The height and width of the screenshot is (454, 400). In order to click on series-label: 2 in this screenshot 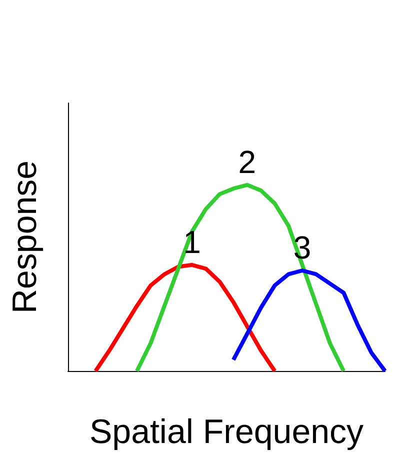, I will do `click(247, 162)`.